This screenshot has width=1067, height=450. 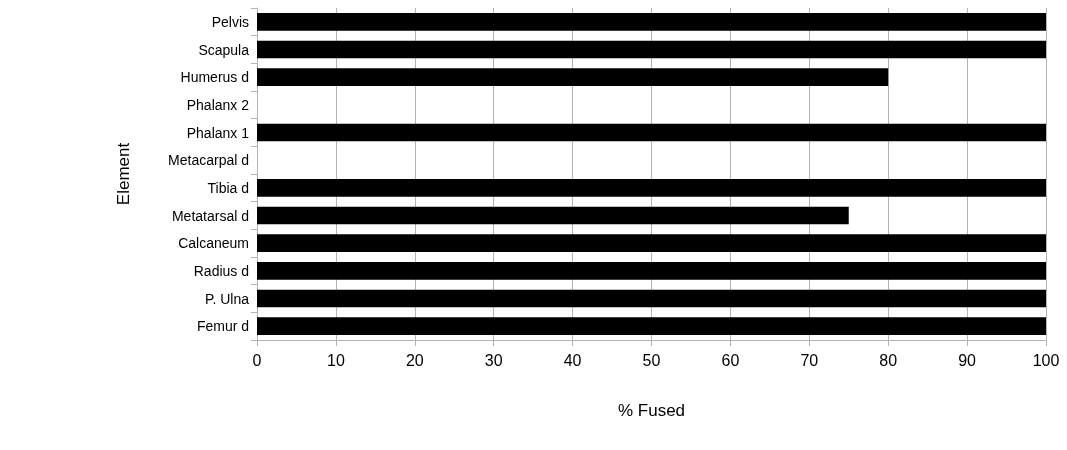 What do you see at coordinates (809, 360) in the screenshot?
I see `x-tick-label: 70` at bounding box center [809, 360].